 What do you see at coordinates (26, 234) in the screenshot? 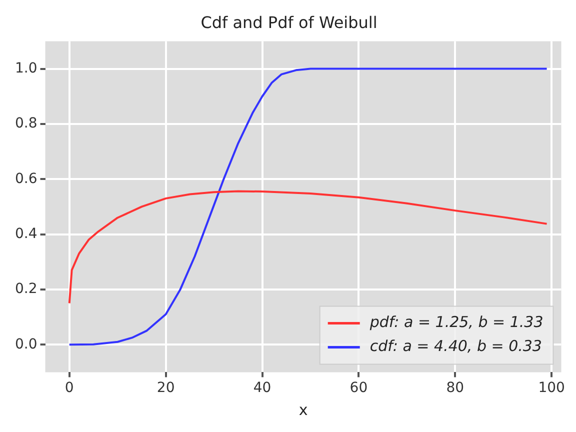
I see `y-tick-label: 0.4` at bounding box center [26, 234].